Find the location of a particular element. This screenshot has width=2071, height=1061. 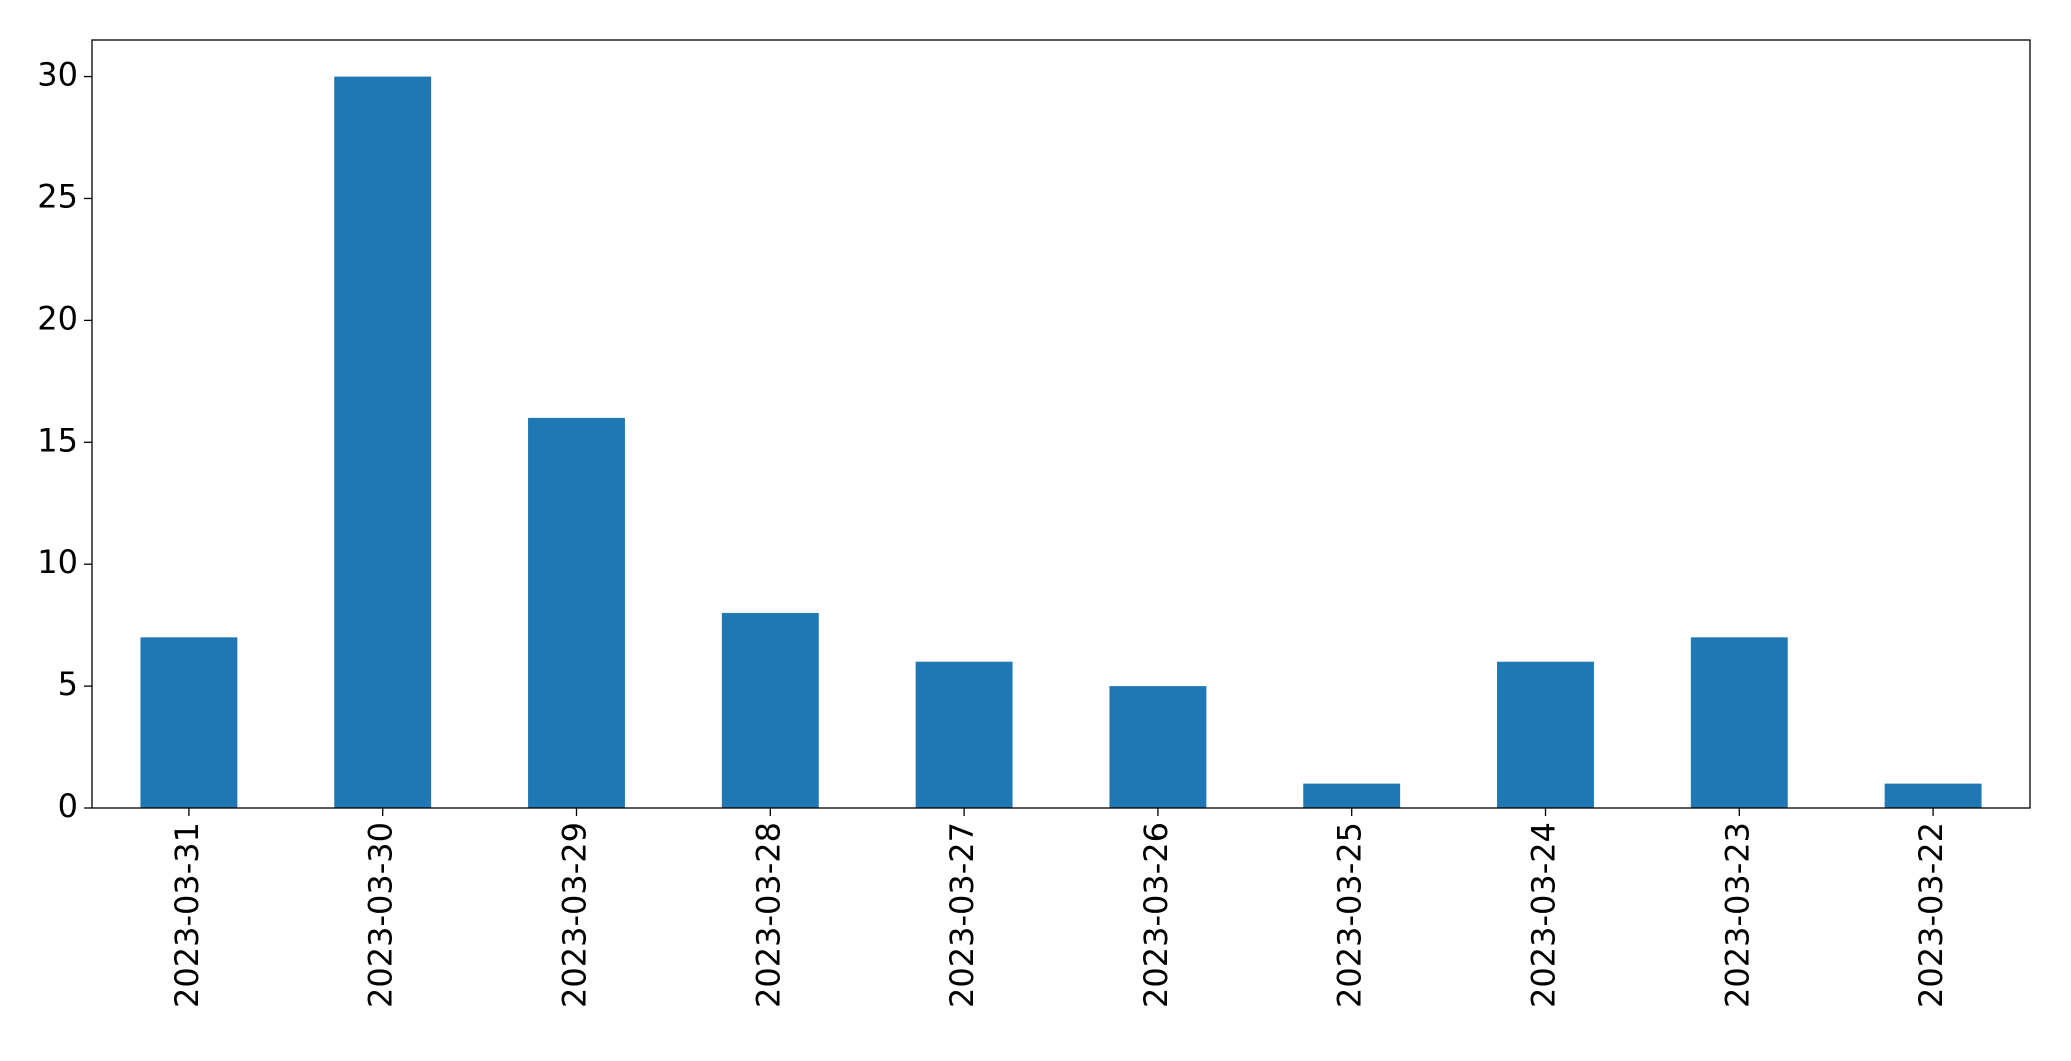

x-tick-label: 2023-03-28 is located at coordinates (768, 915).